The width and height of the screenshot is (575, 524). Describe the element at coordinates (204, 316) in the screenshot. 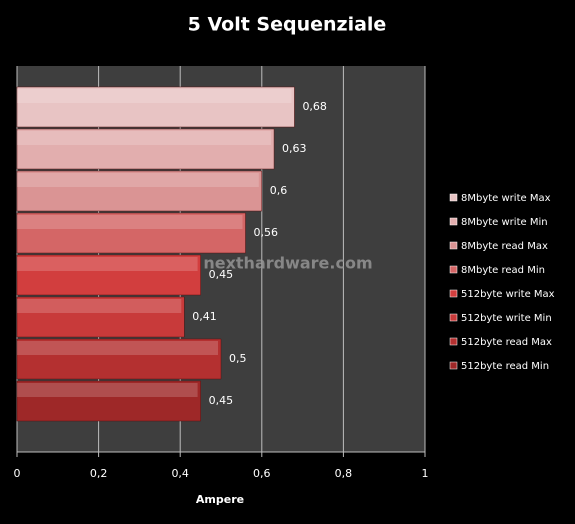

I see `value-label: 0,41` at that location.